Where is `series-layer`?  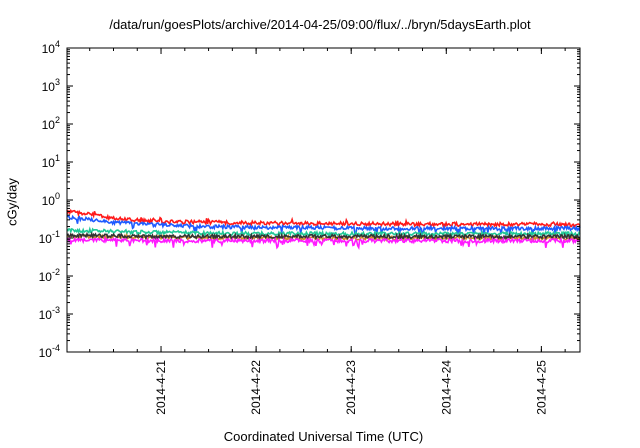 series-layer is located at coordinates (323, 229).